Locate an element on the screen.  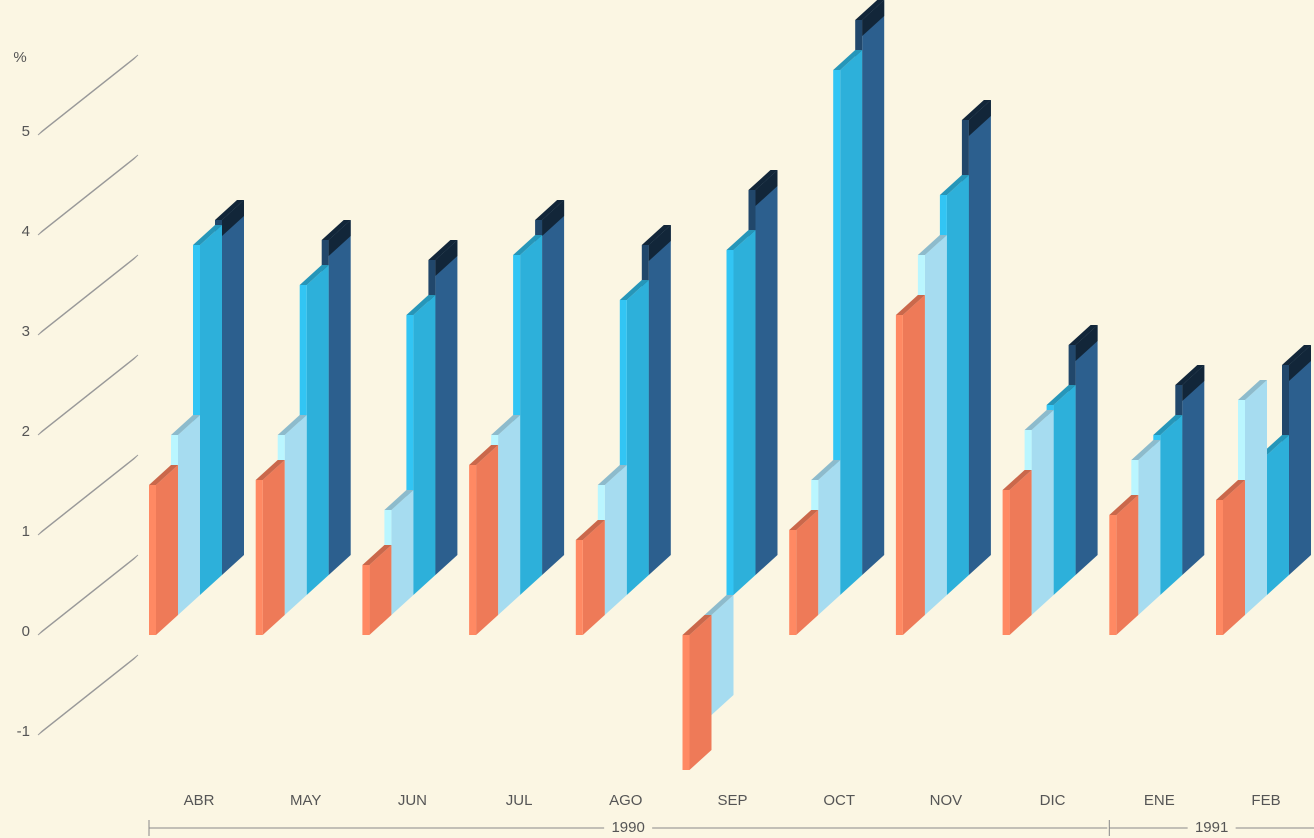
x-tick-label: ENE is located at coordinates (1159, 800).